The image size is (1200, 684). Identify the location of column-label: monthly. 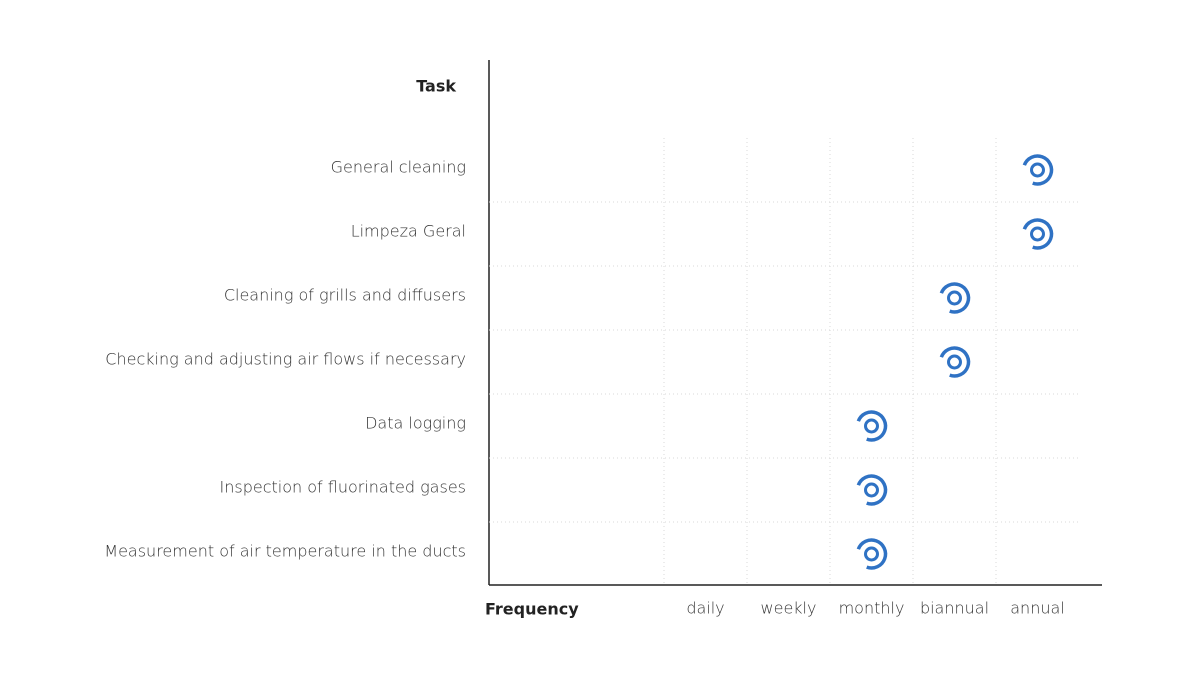
(872, 608).